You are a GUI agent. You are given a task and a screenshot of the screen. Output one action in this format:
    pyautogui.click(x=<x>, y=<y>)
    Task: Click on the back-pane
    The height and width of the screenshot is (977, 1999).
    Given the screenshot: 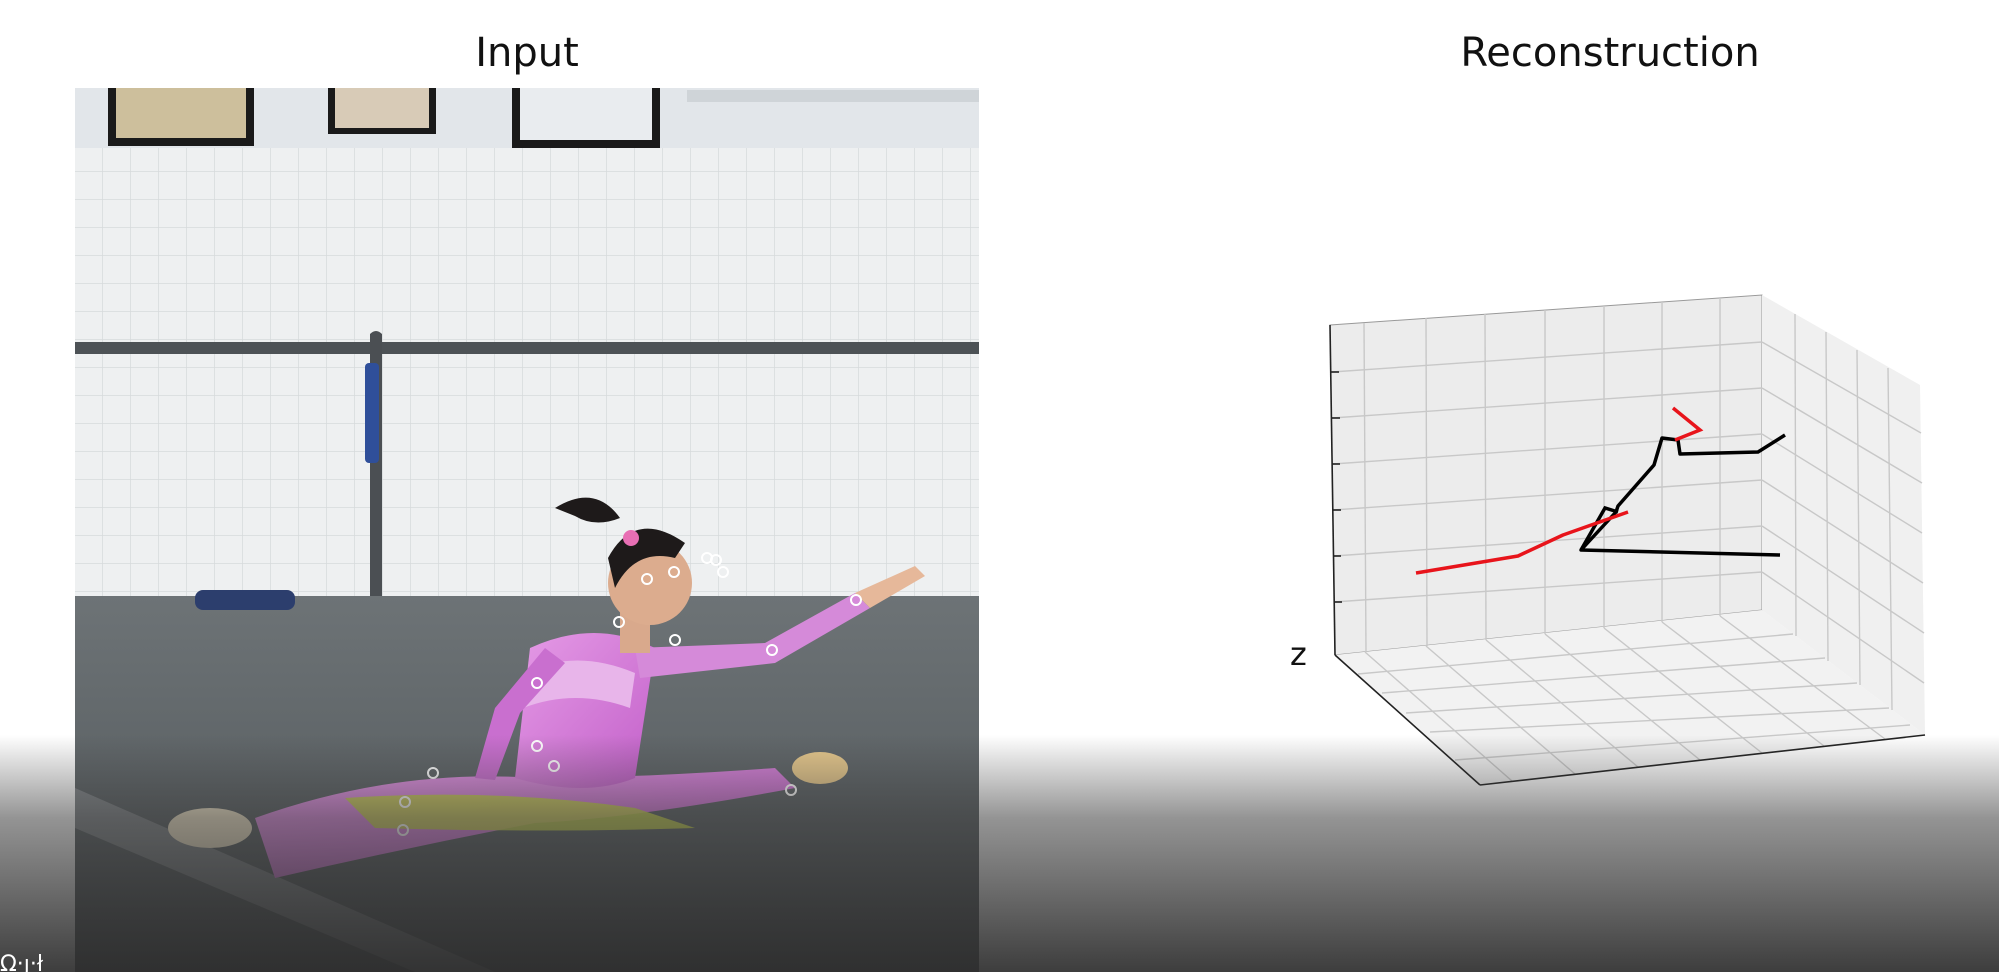 What is the action you would take?
    pyautogui.click(x=1546, y=475)
    